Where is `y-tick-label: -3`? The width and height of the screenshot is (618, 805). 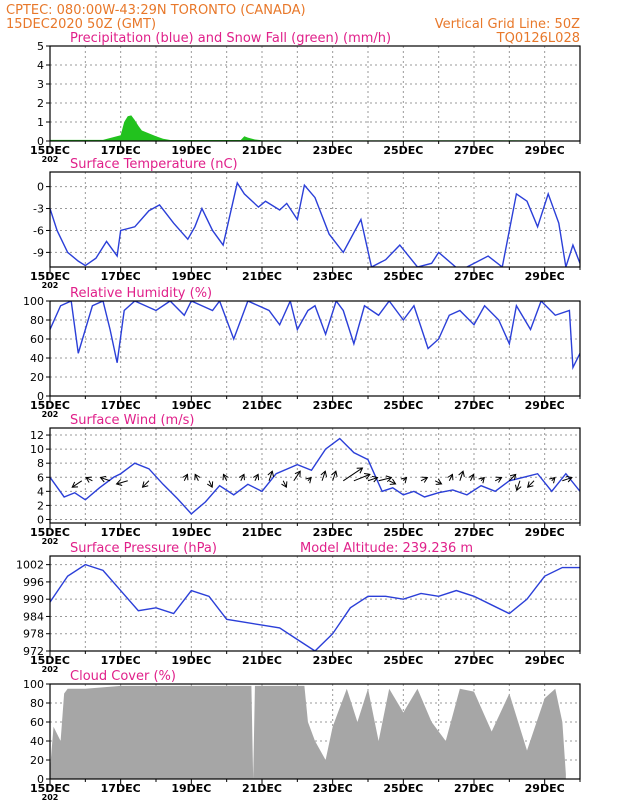 y-tick-label: -3 is located at coordinates (38, 209).